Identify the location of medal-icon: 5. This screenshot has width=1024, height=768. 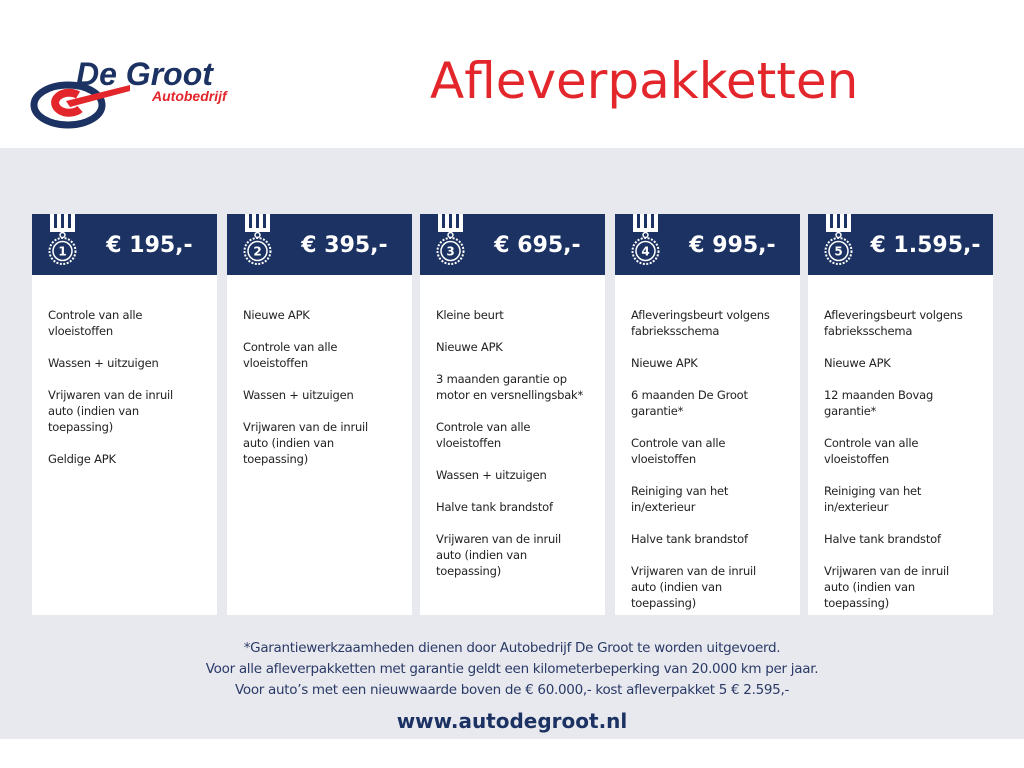
(838, 239).